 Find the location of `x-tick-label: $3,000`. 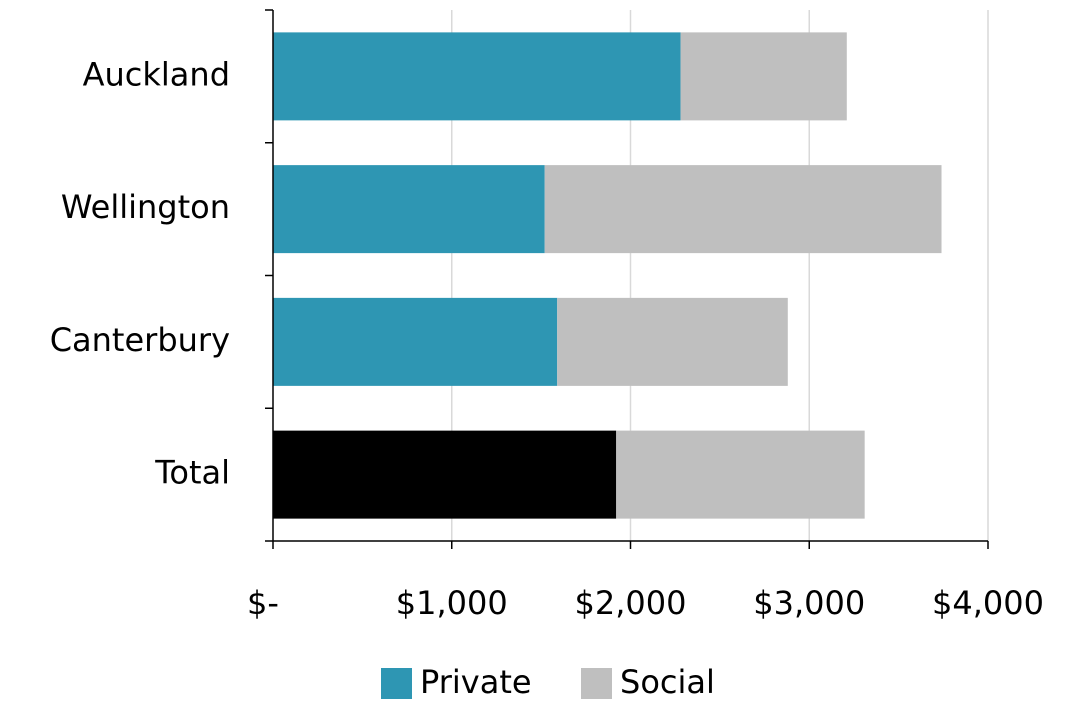

x-tick-label: $3,000 is located at coordinates (809, 603).